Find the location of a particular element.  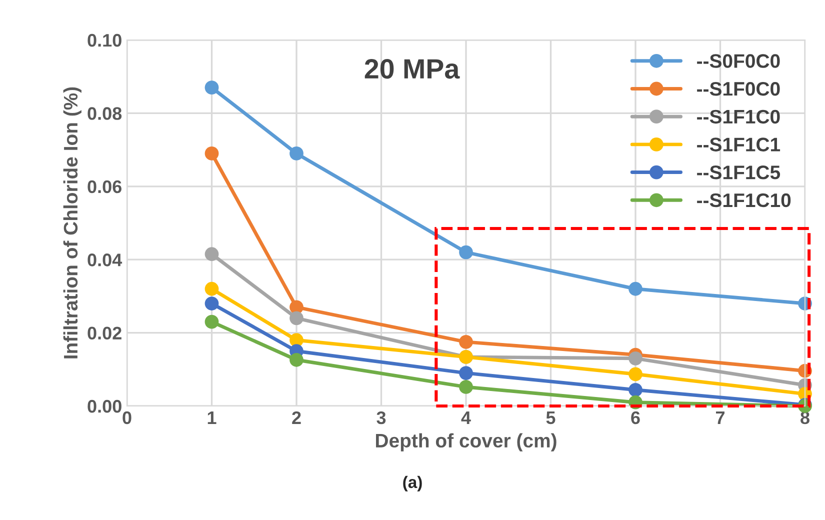

y-tick-label: 0.10 is located at coordinates (105, 40).